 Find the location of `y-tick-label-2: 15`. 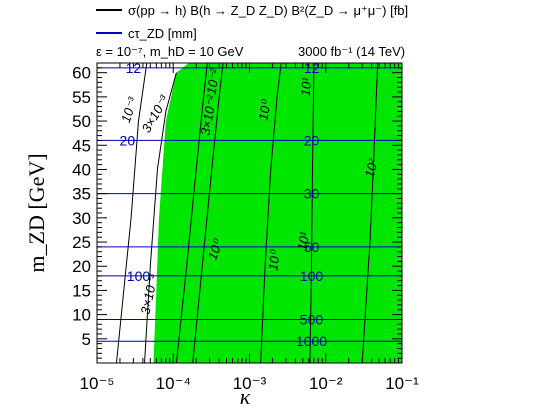

y-tick-label-2: 15 is located at coordinates (81, 290).